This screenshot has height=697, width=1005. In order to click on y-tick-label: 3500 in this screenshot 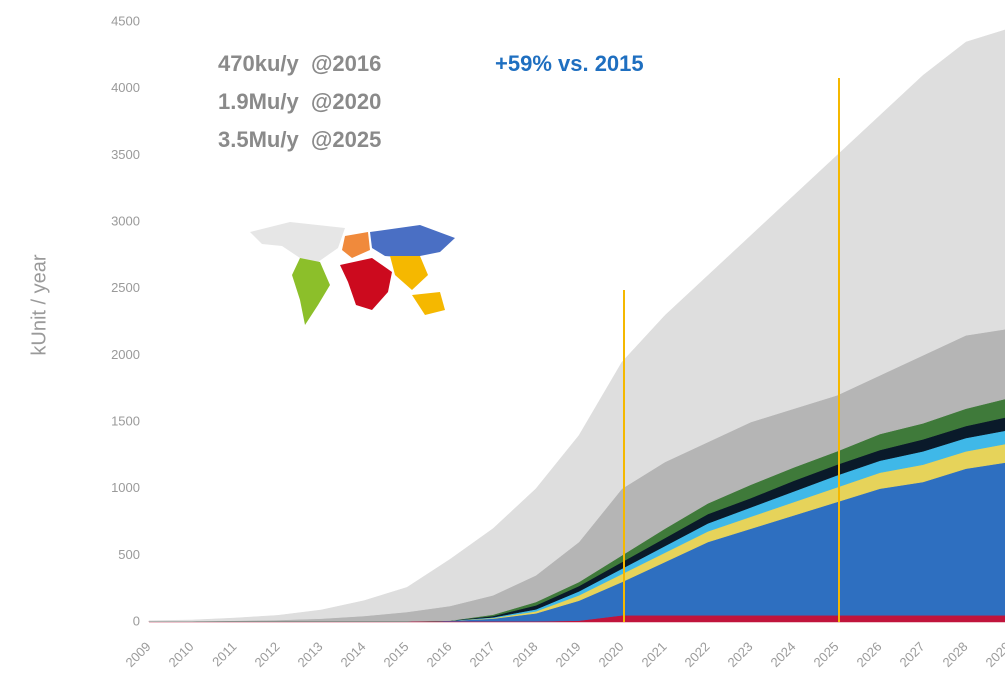, I will do `click(125, 154)`.